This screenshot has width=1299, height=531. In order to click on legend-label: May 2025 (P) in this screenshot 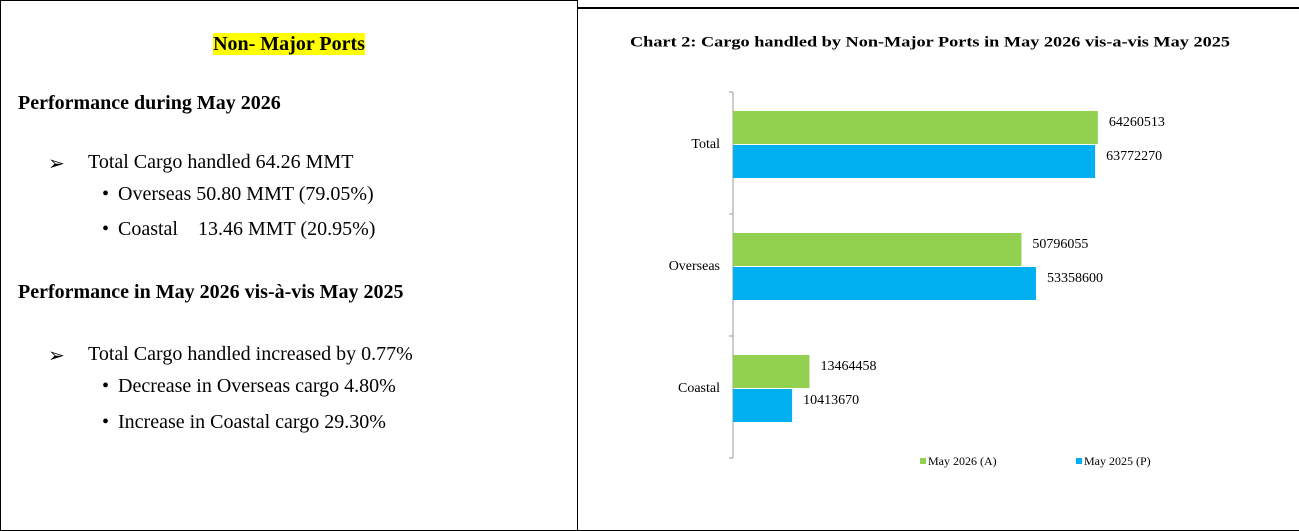, I will do `click(1117, 461)`.